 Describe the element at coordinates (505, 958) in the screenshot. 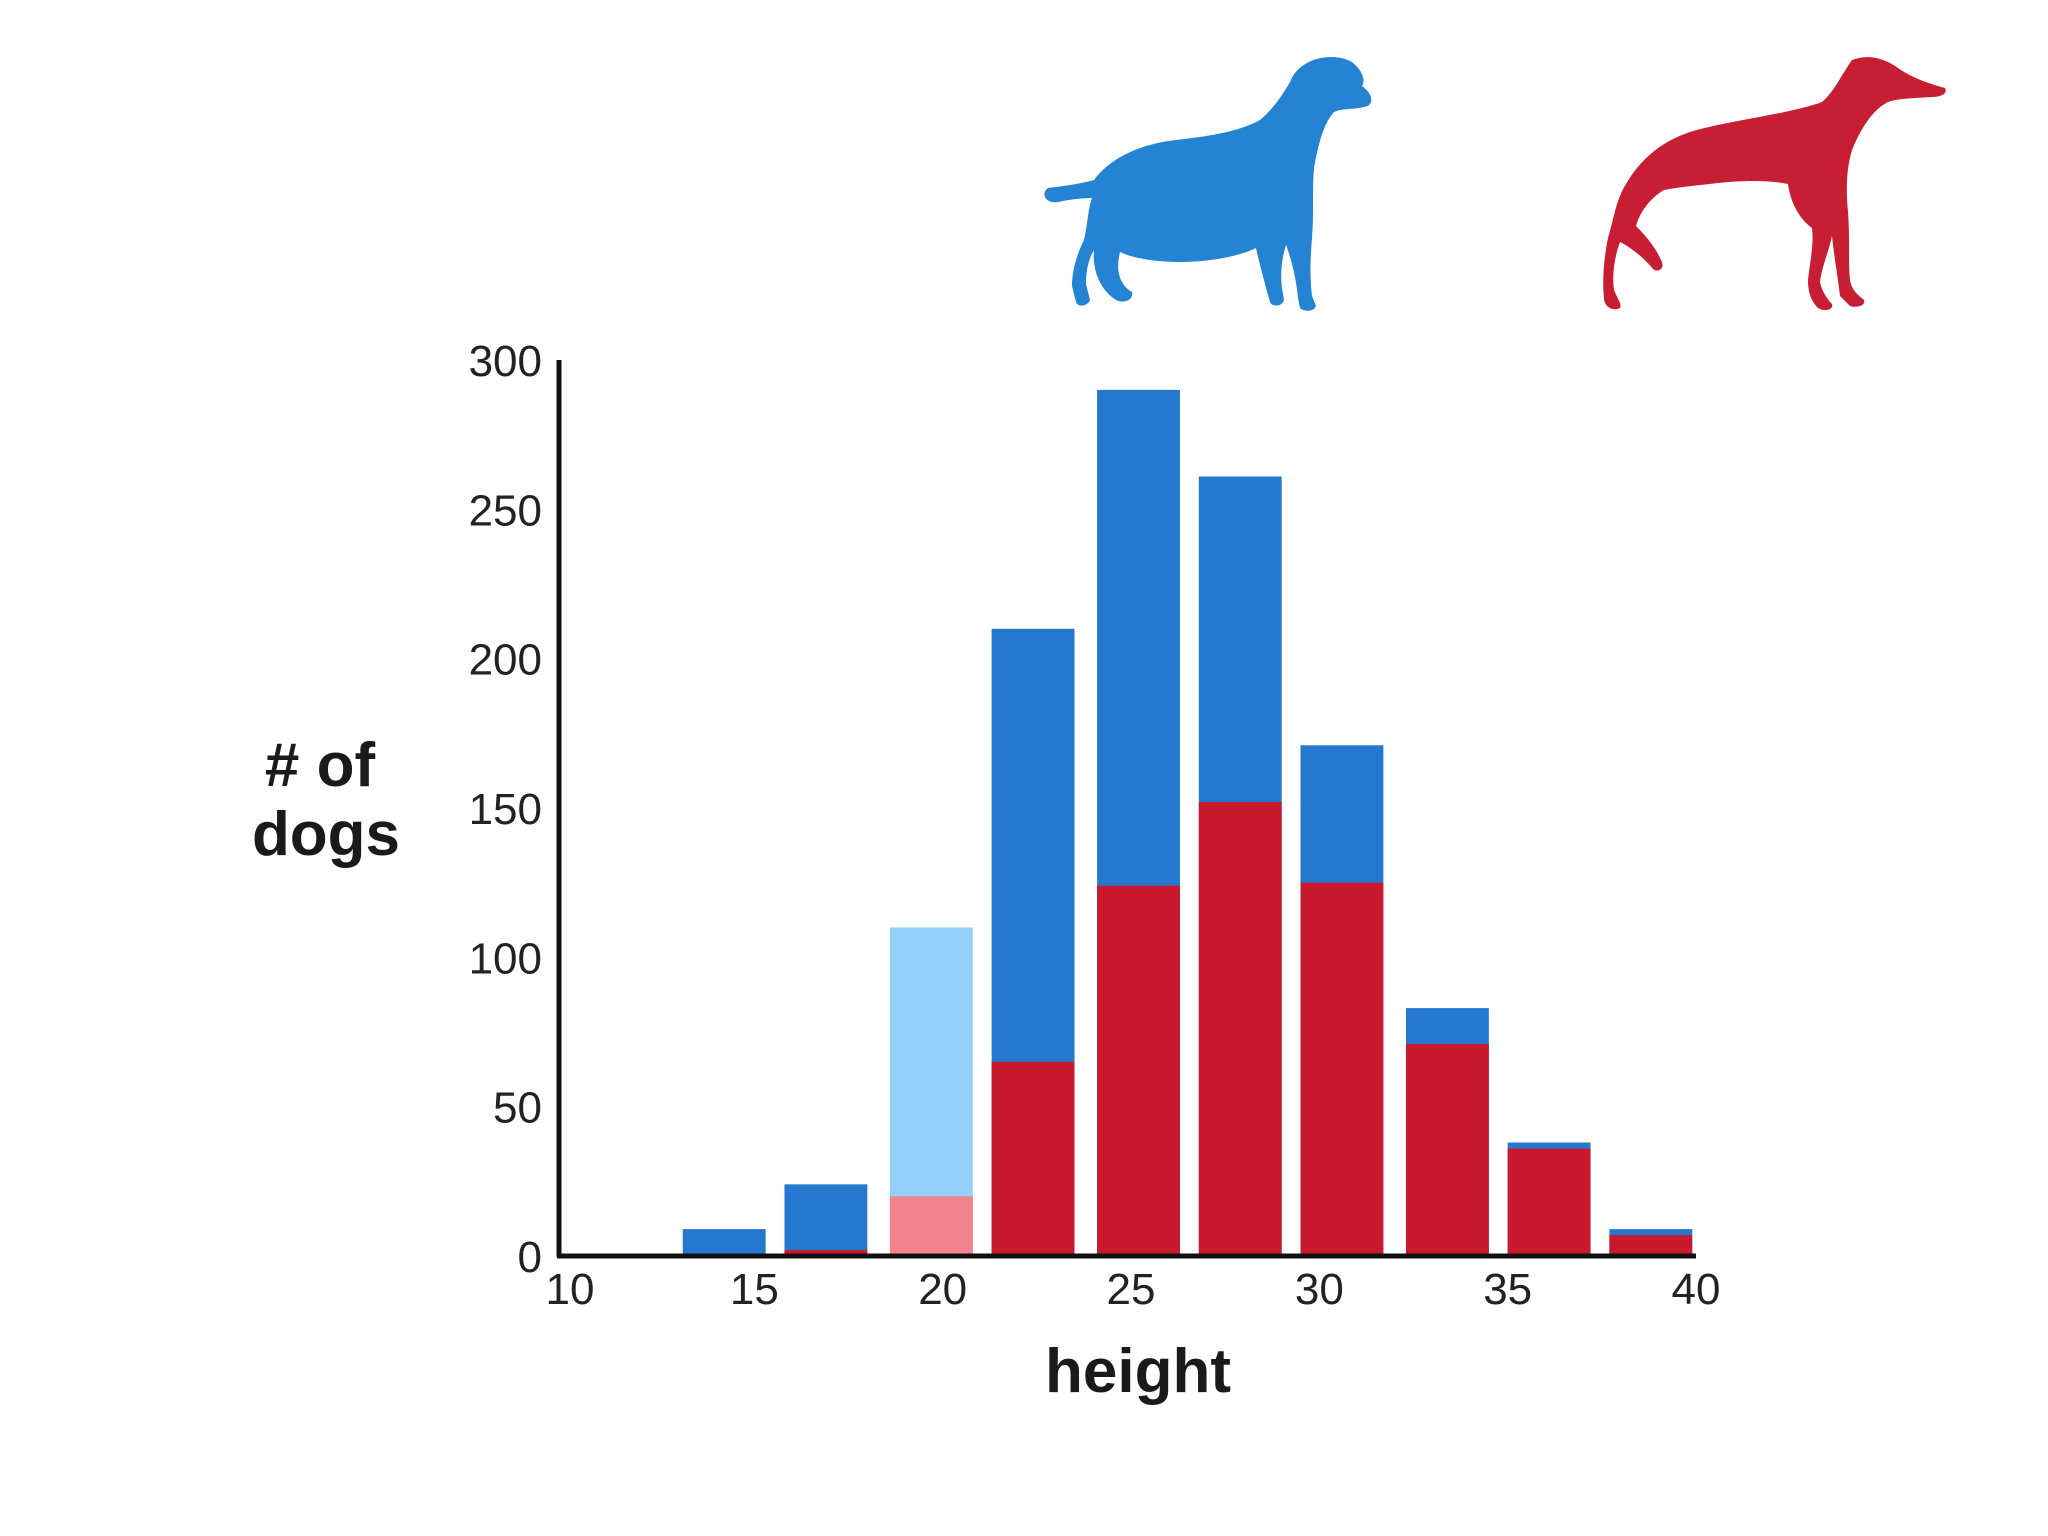

I see `y-tick-label-2: 100` at that location.